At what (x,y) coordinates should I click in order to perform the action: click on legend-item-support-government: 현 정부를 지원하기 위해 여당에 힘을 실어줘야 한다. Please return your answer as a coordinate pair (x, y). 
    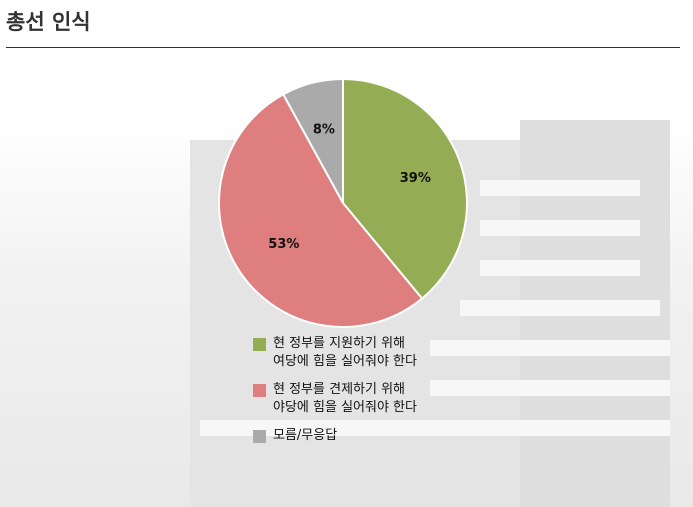
    Looking at the image, I should click on (335, 353).